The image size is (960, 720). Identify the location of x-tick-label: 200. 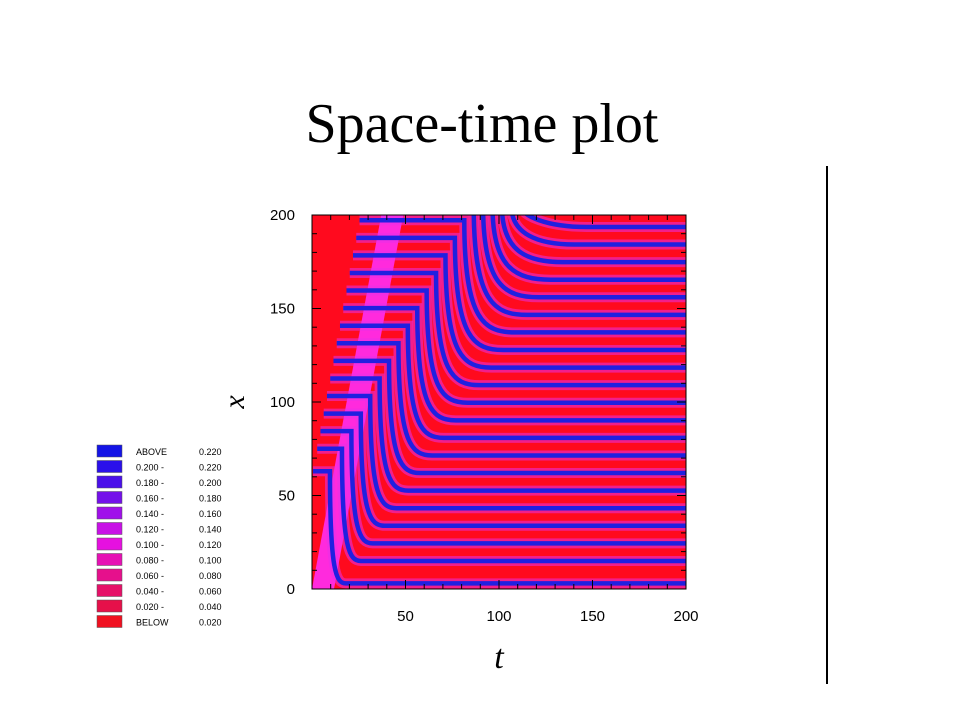
(685, 616).